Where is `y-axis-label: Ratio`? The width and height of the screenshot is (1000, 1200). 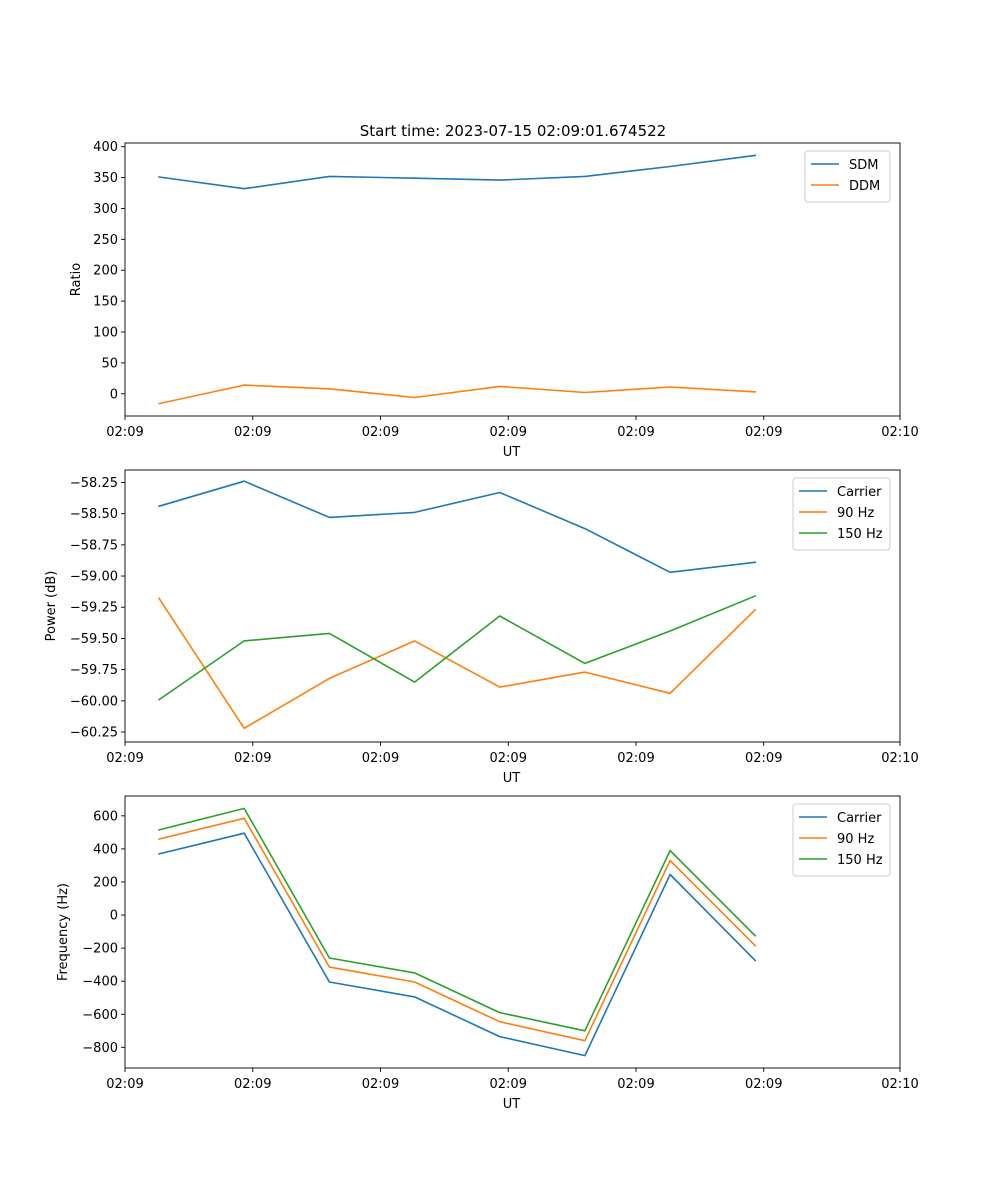 y-axis-label: Ratio is located at coordinates (76, 279).